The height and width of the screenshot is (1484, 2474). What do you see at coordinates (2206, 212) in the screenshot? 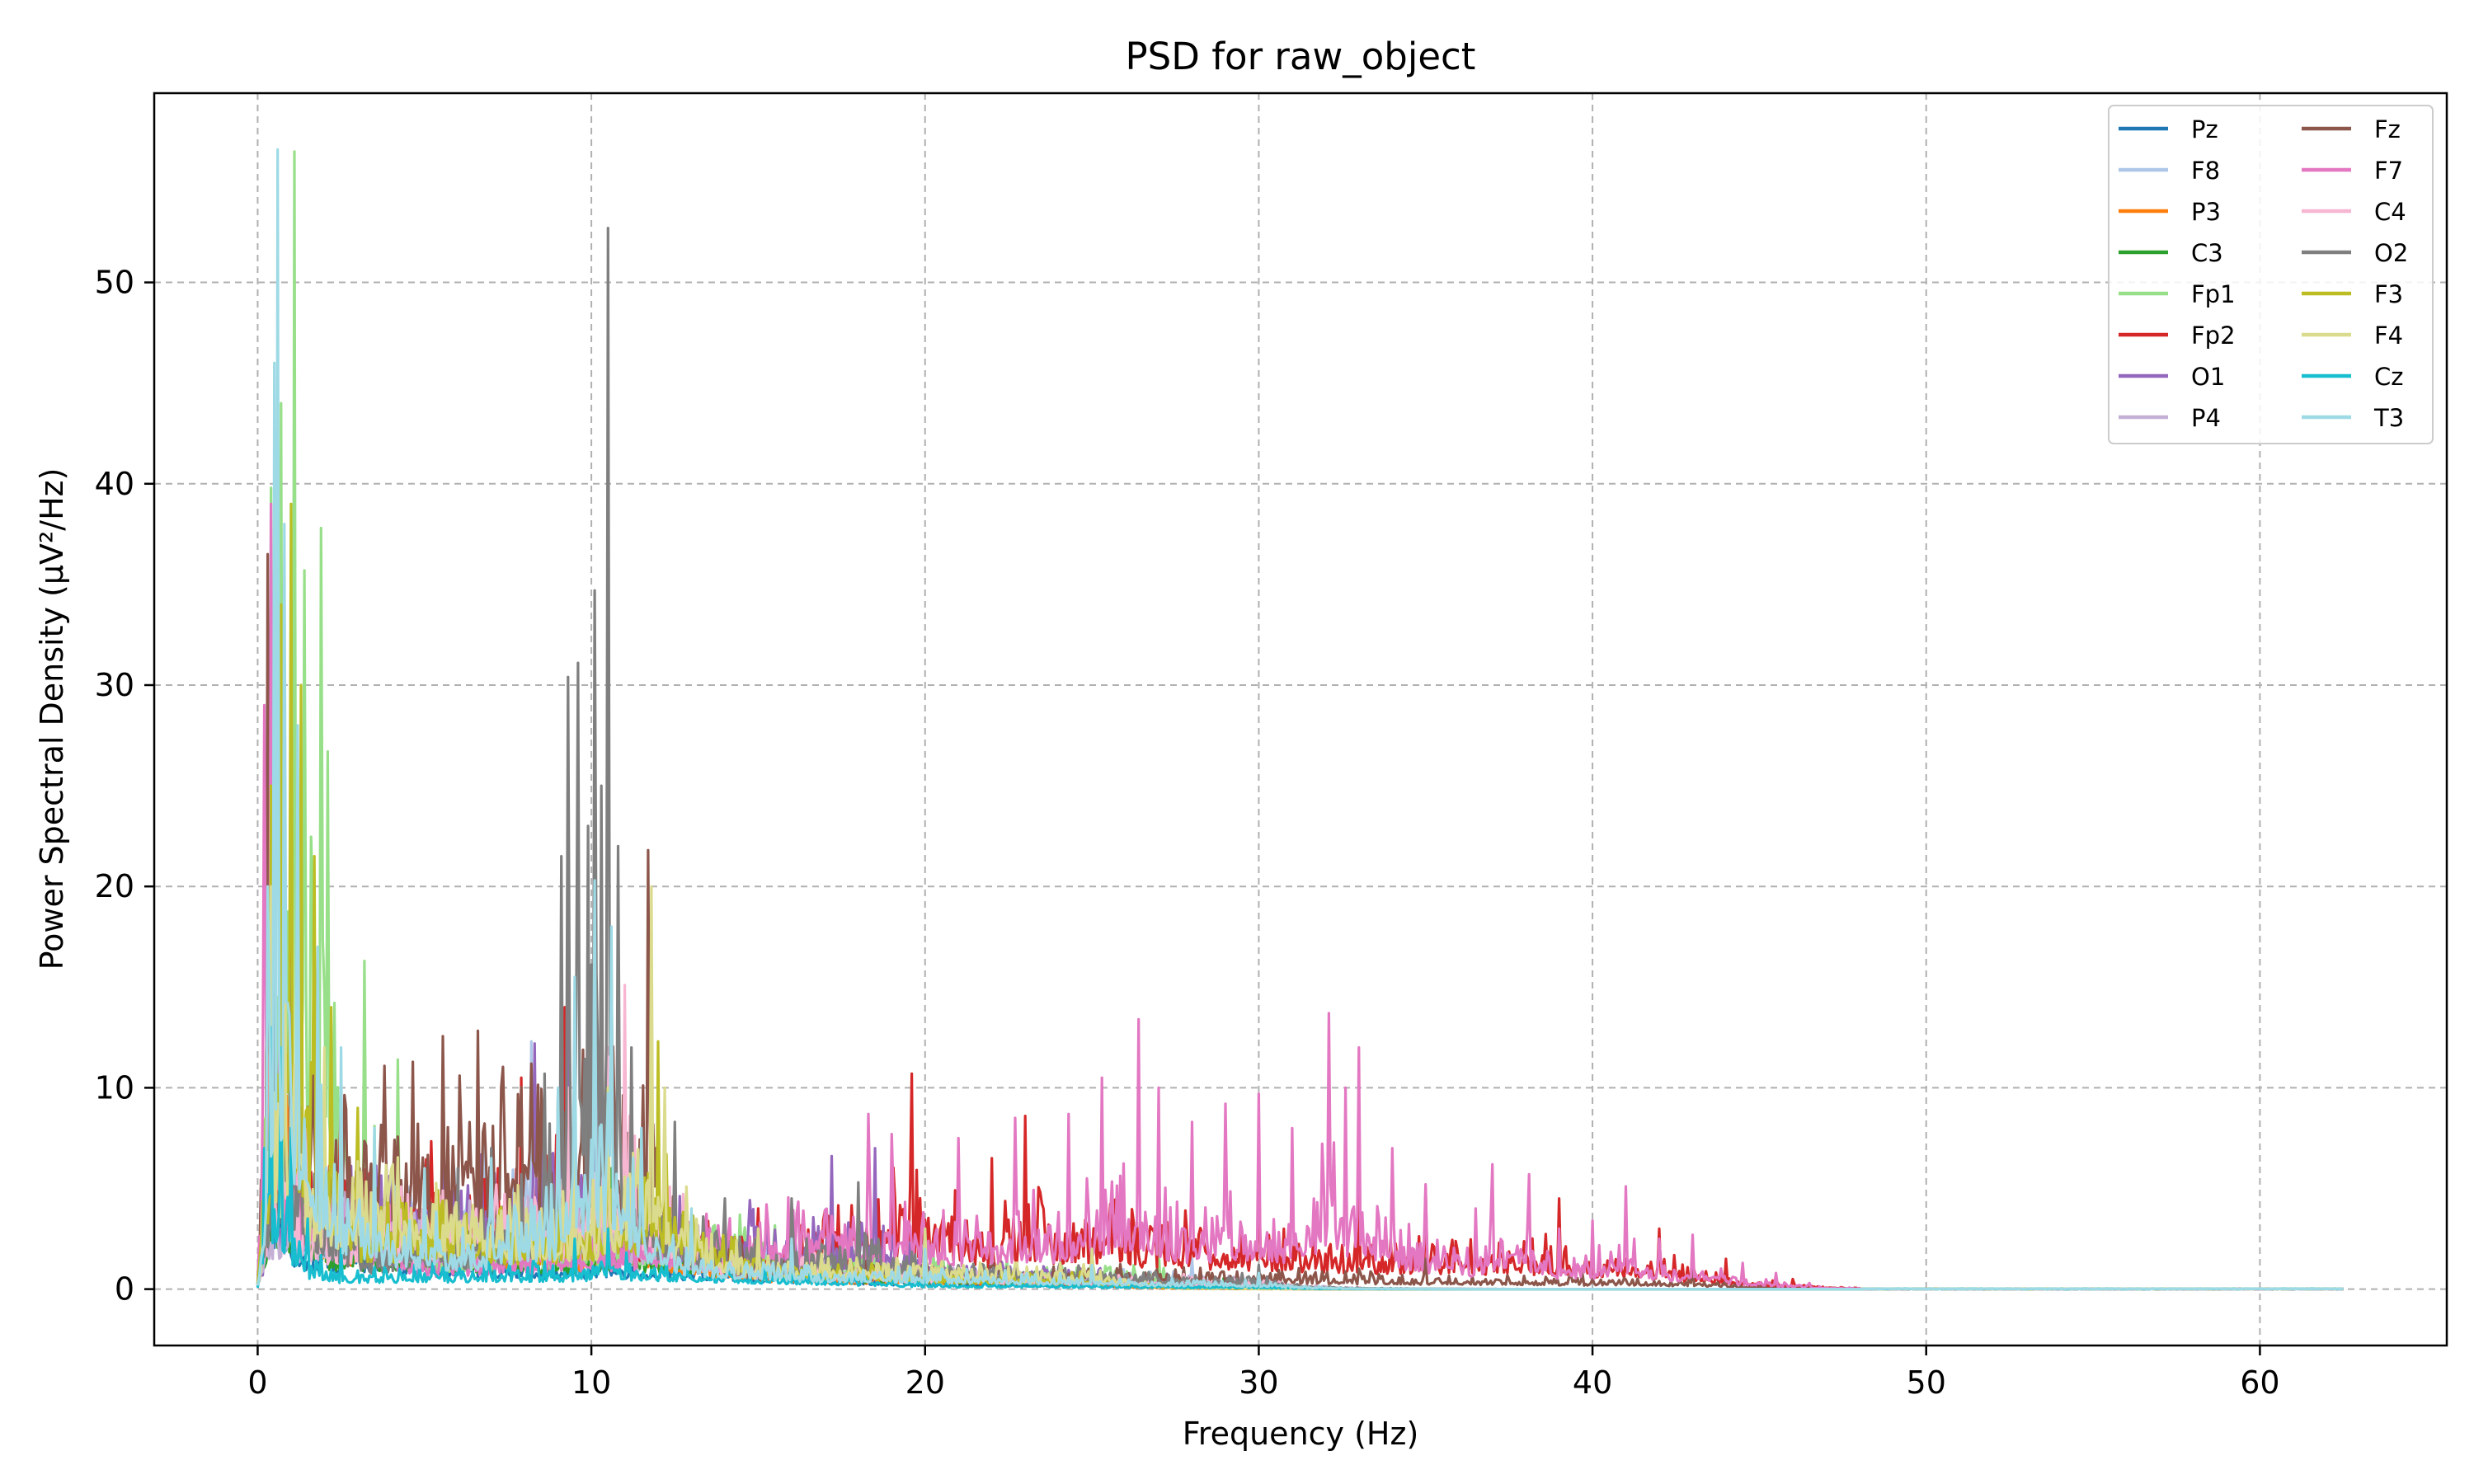
I see `legend-label: P3` at bounding box center [2206, 212].